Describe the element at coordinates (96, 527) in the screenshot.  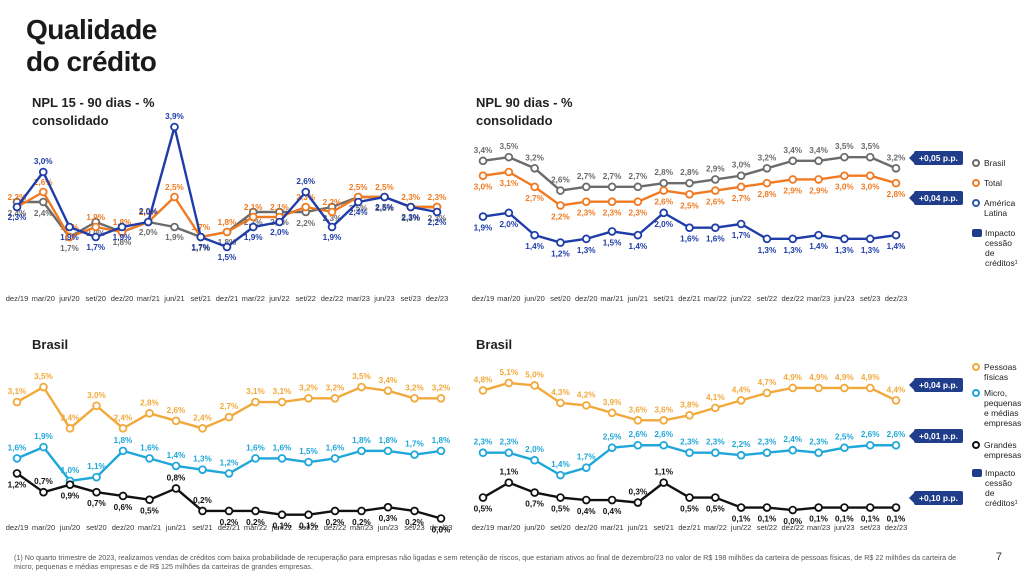
I see `x-tick-label: set/20` at that location.